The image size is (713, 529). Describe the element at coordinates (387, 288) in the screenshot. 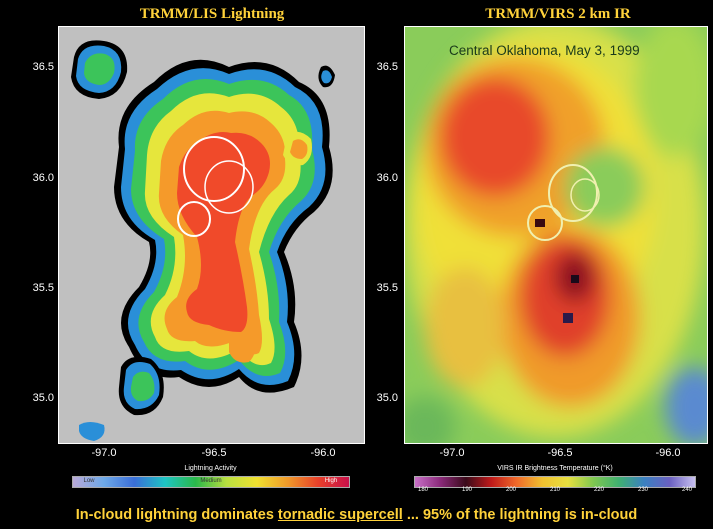

I see `right-y-tick-35-5: 35.5` at that location.